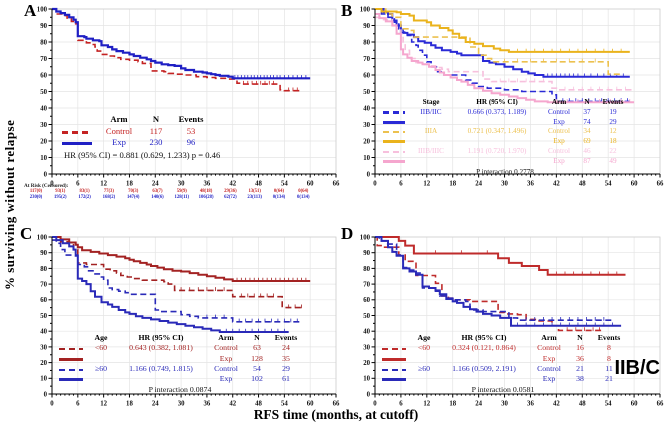  Describe the element at coordinates (84, 191) in the screenshot. I see `at-risk-value: 83(1)` at that location.